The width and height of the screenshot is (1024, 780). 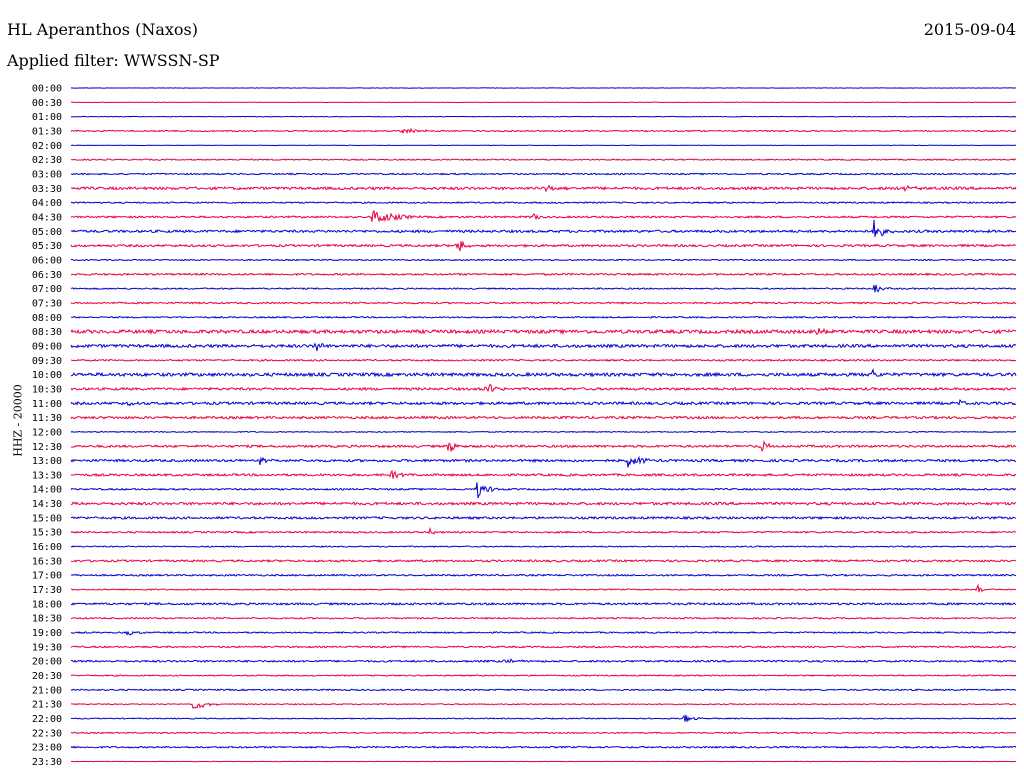 I want to click on time-tick-label: 16:00, so click(x=47, y=547).